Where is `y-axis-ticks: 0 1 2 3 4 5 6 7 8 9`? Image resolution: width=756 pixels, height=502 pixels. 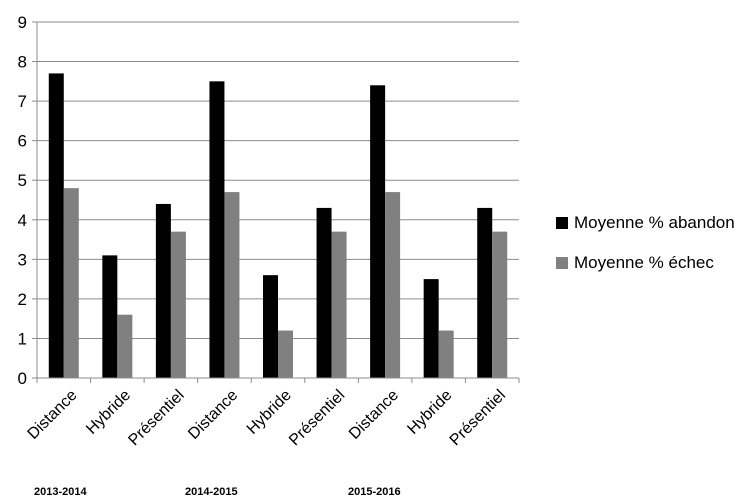 y-axis-ticks: 0 1 2 3 4 5 6 7 8 9 is located at coordinates (27, 200).